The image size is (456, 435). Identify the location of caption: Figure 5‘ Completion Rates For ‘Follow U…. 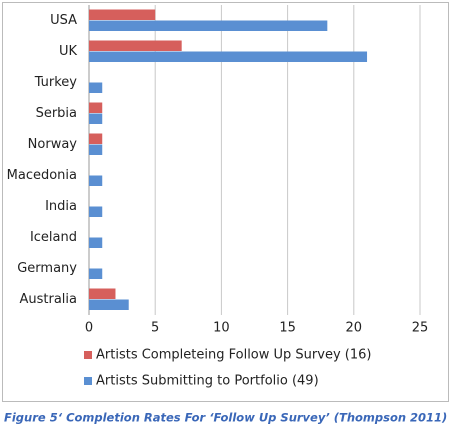
(225, 418).